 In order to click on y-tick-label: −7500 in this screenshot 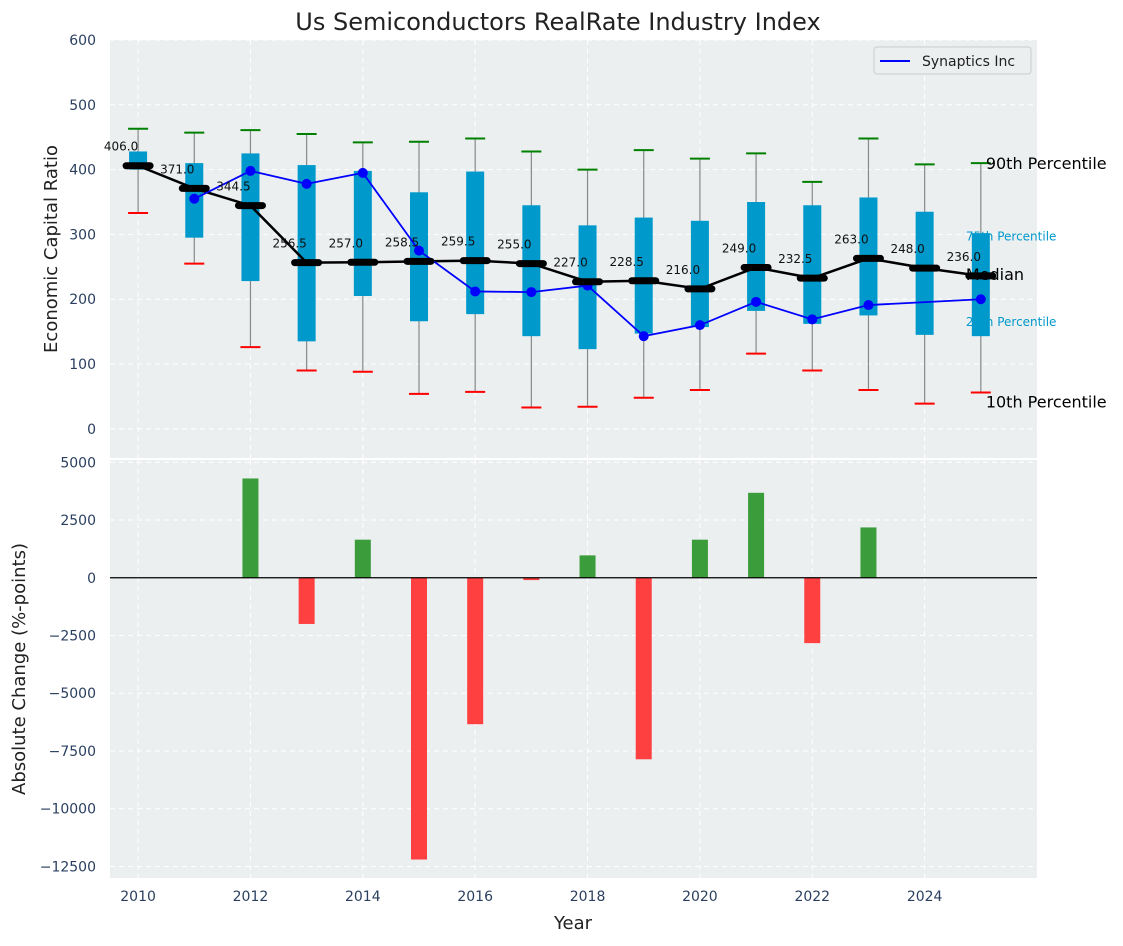, I will do `click(72, 752)`.